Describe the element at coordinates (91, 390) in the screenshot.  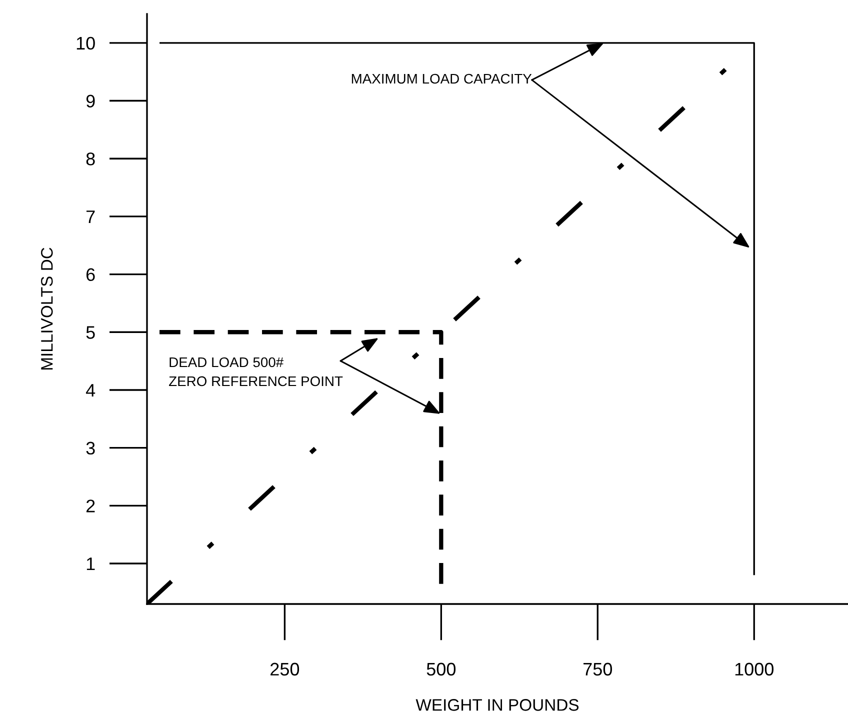
I see `y-tick-label: 4` at that location.